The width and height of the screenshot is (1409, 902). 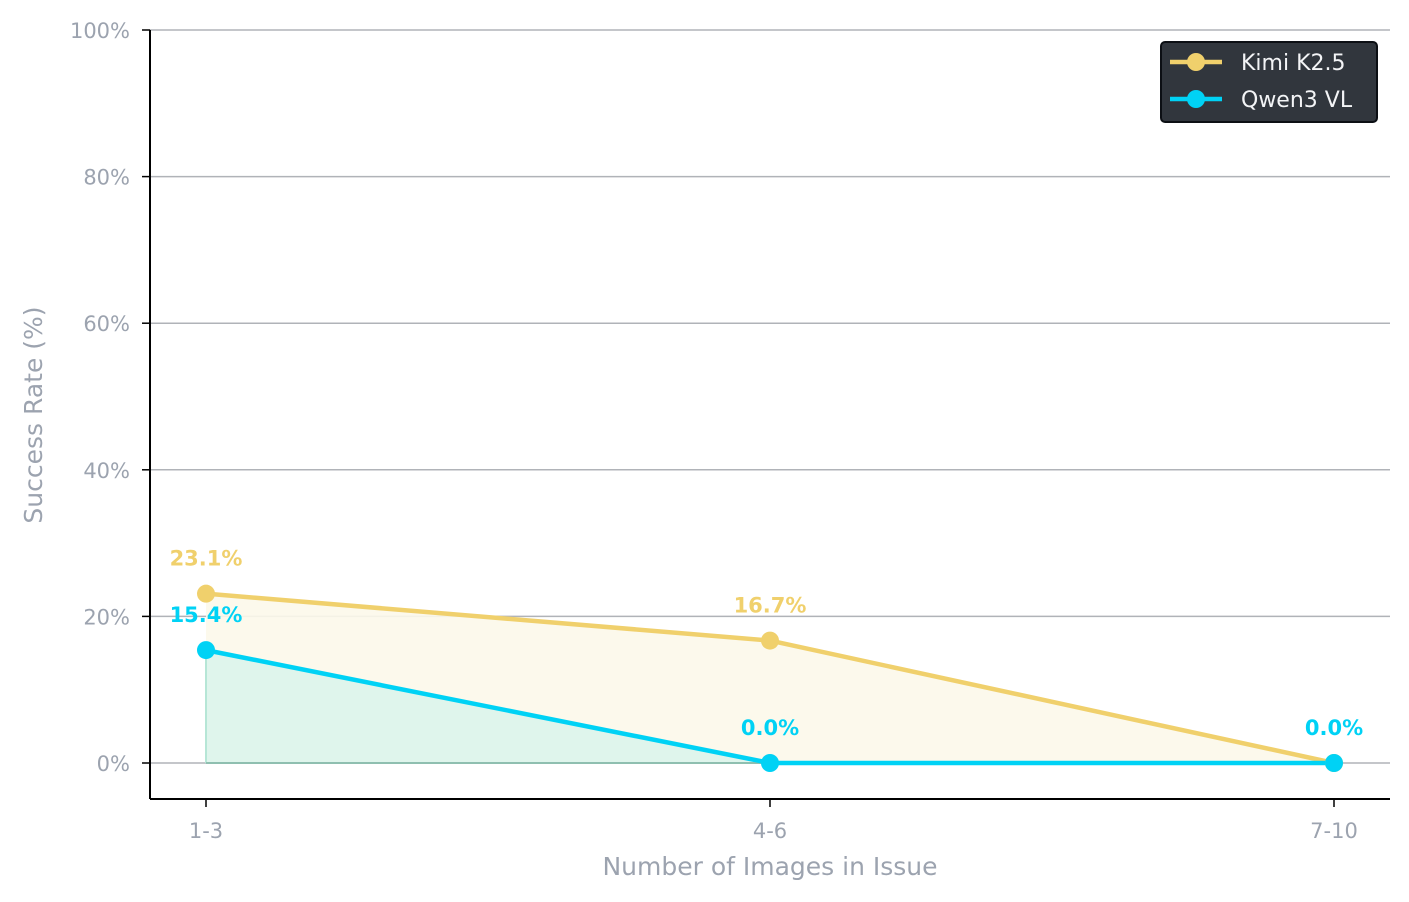 What do you see at coordinates (770, 831) in the screenshot?
I see `x-tick-label: 4-6` at bounding box center [770, 831].